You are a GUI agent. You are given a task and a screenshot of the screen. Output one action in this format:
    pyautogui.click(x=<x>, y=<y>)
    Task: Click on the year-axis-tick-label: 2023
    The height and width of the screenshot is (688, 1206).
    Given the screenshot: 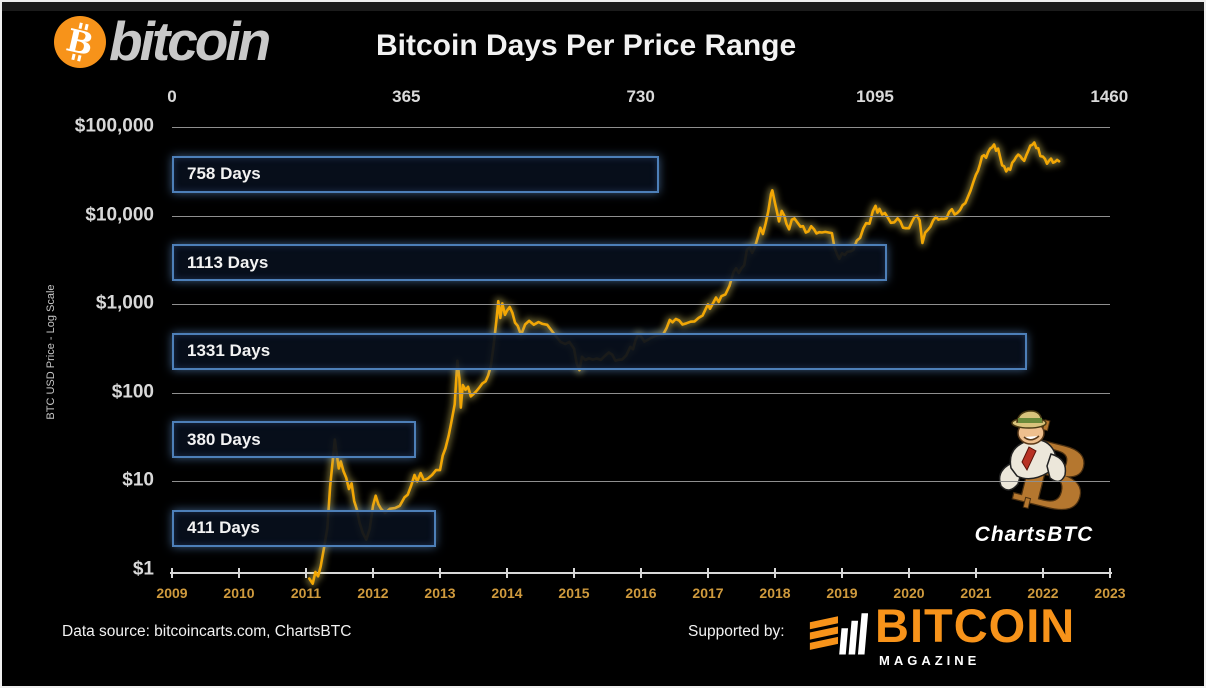 What is the action you would take?
    pyautogui.click(x=1110, y=593)
    